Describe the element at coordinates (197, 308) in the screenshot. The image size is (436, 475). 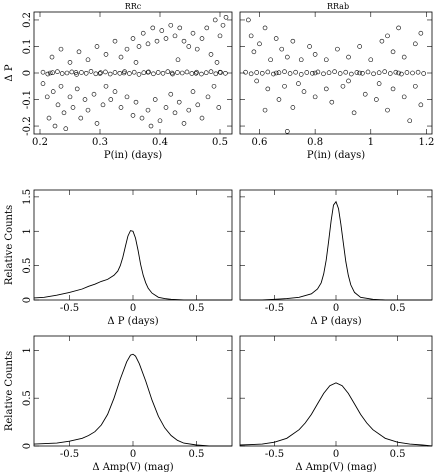
I see `x-tick-label: 0.5` at that location.